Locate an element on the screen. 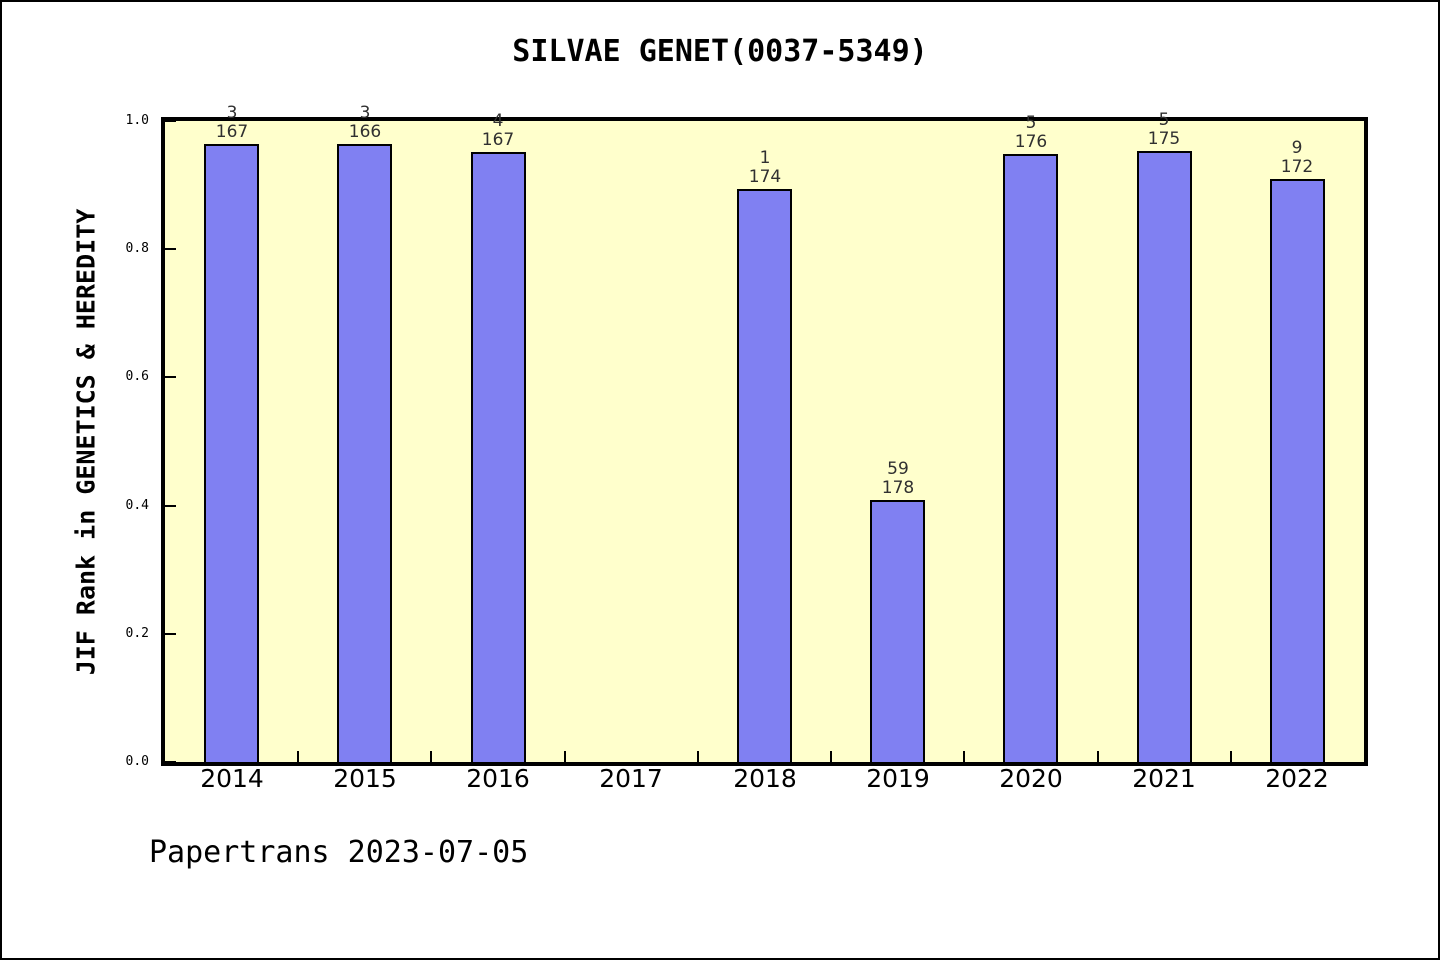  bar-2014 is located at coordinates (231, 453).